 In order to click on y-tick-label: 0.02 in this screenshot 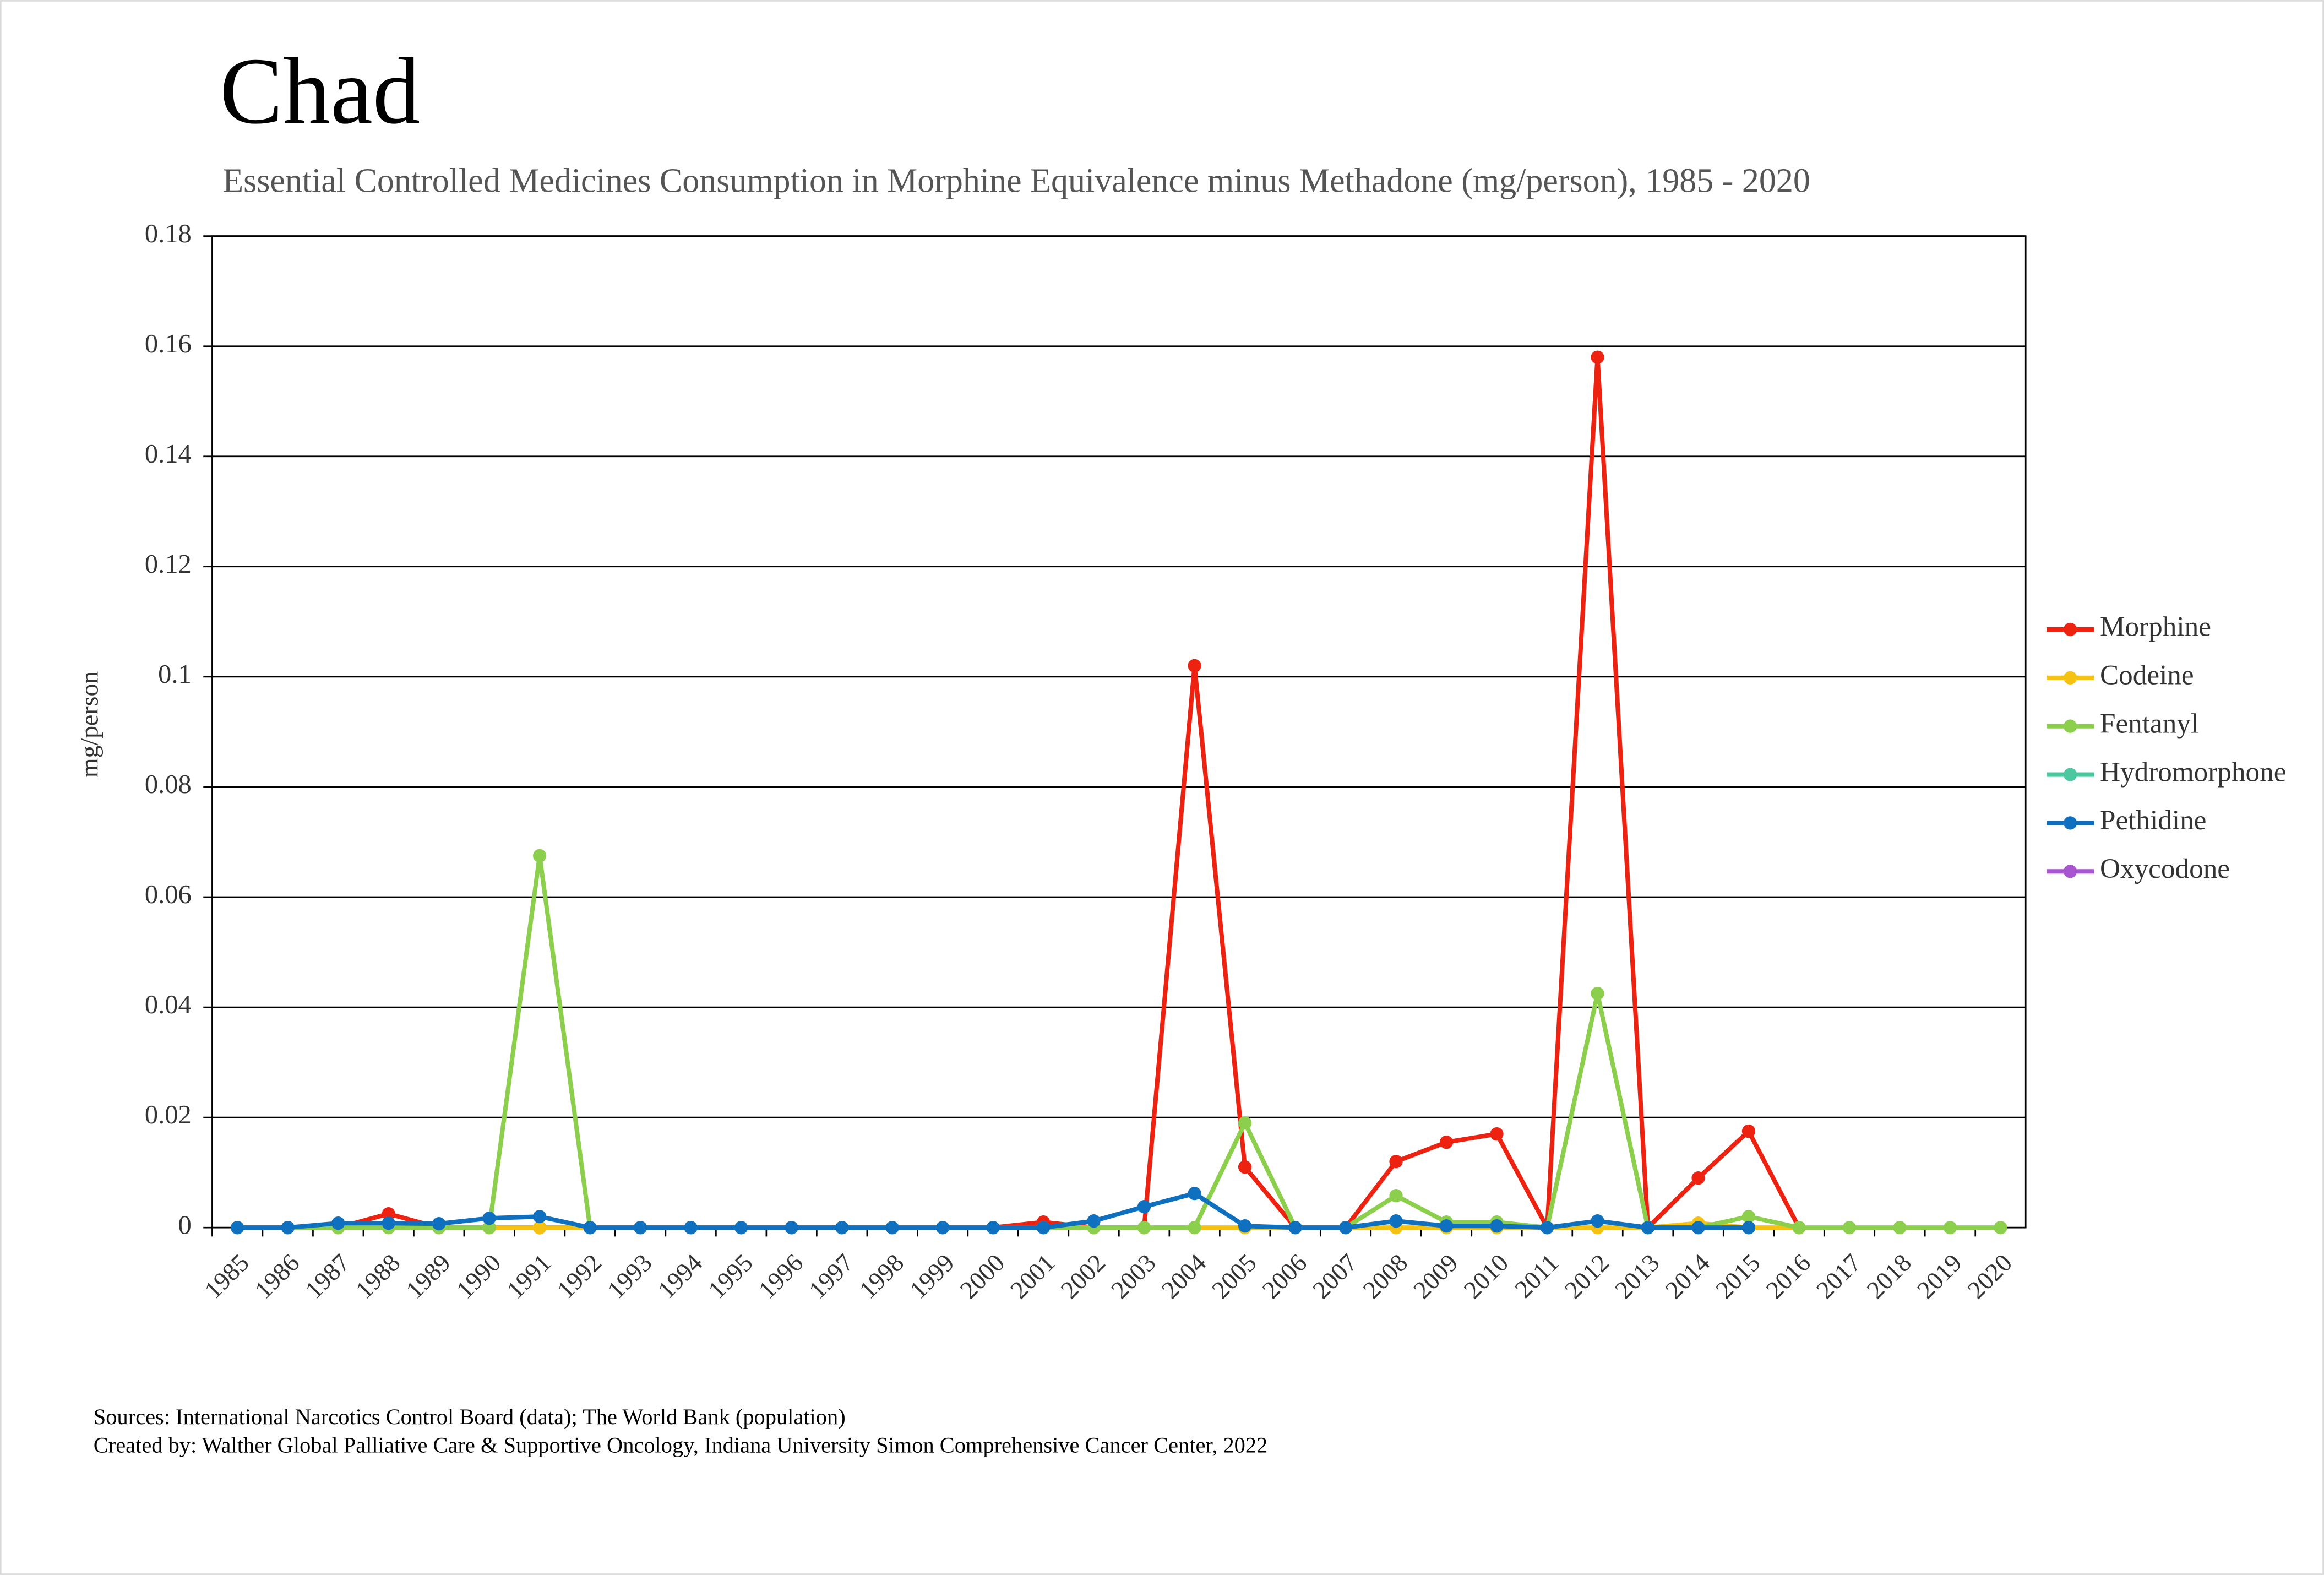, I will do `click(168, 1115)`.